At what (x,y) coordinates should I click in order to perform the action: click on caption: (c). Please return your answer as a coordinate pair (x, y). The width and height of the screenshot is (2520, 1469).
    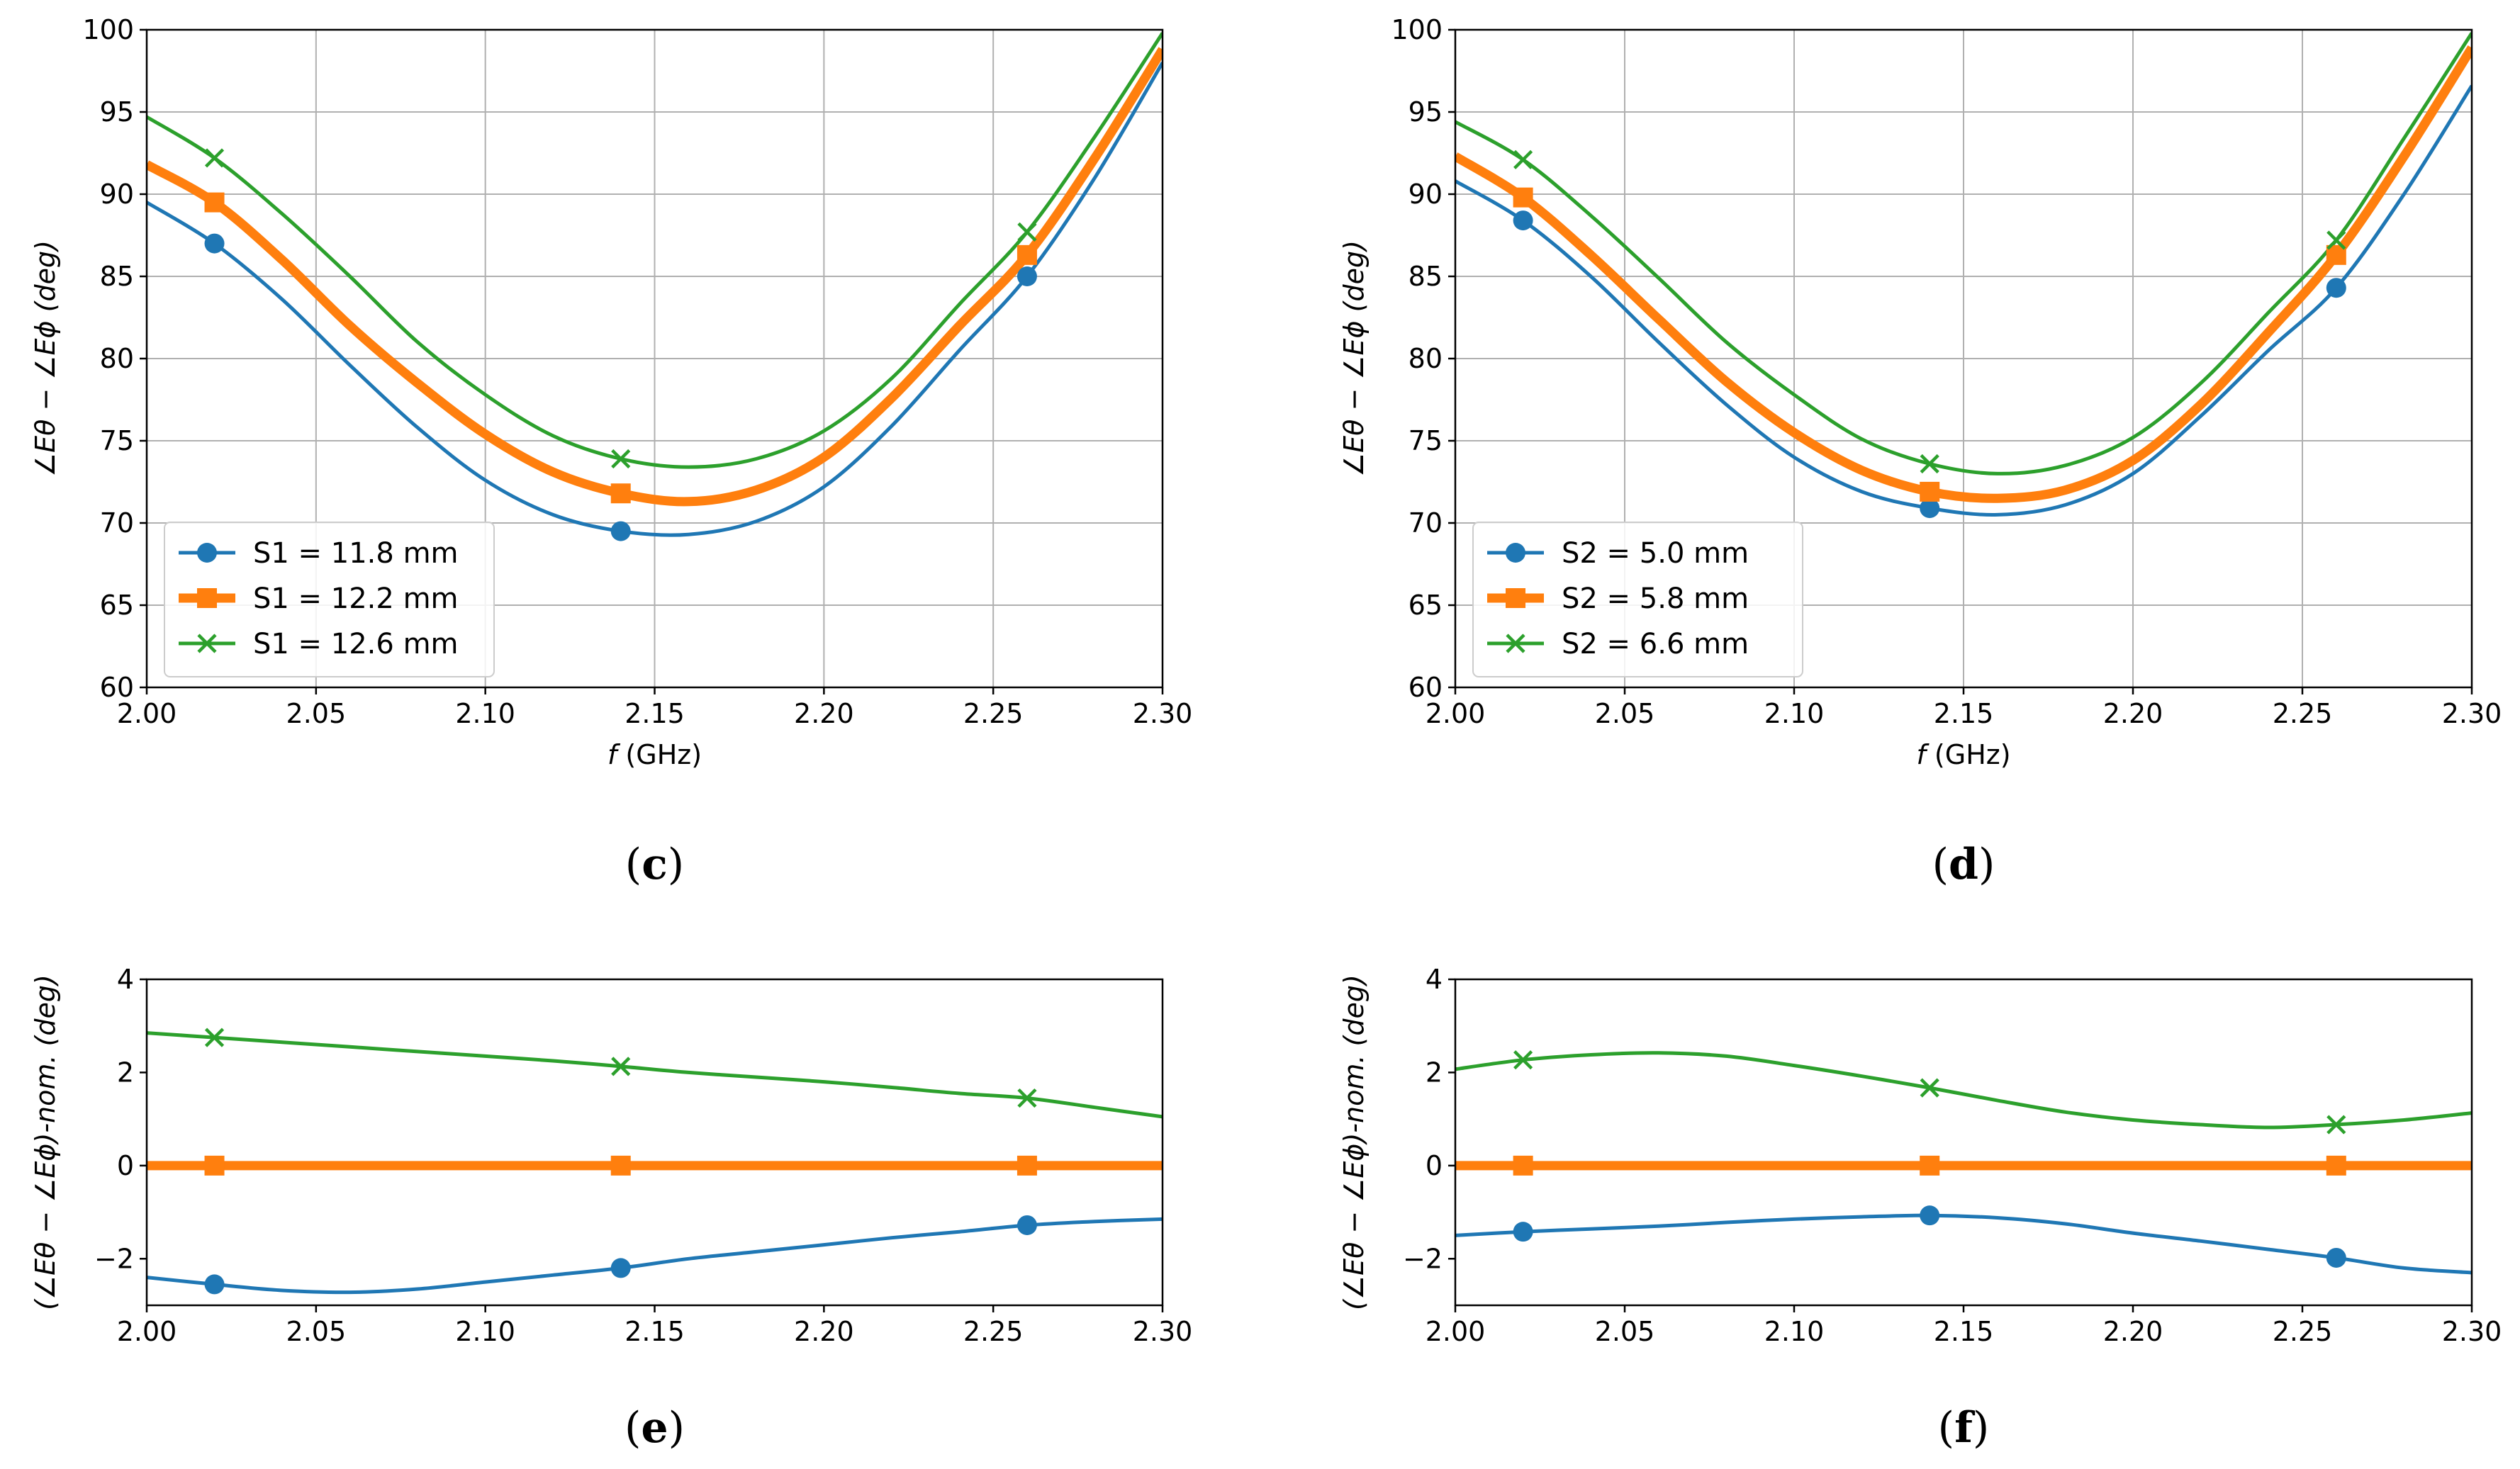
    Looking at the image, I should click on (655, 865).